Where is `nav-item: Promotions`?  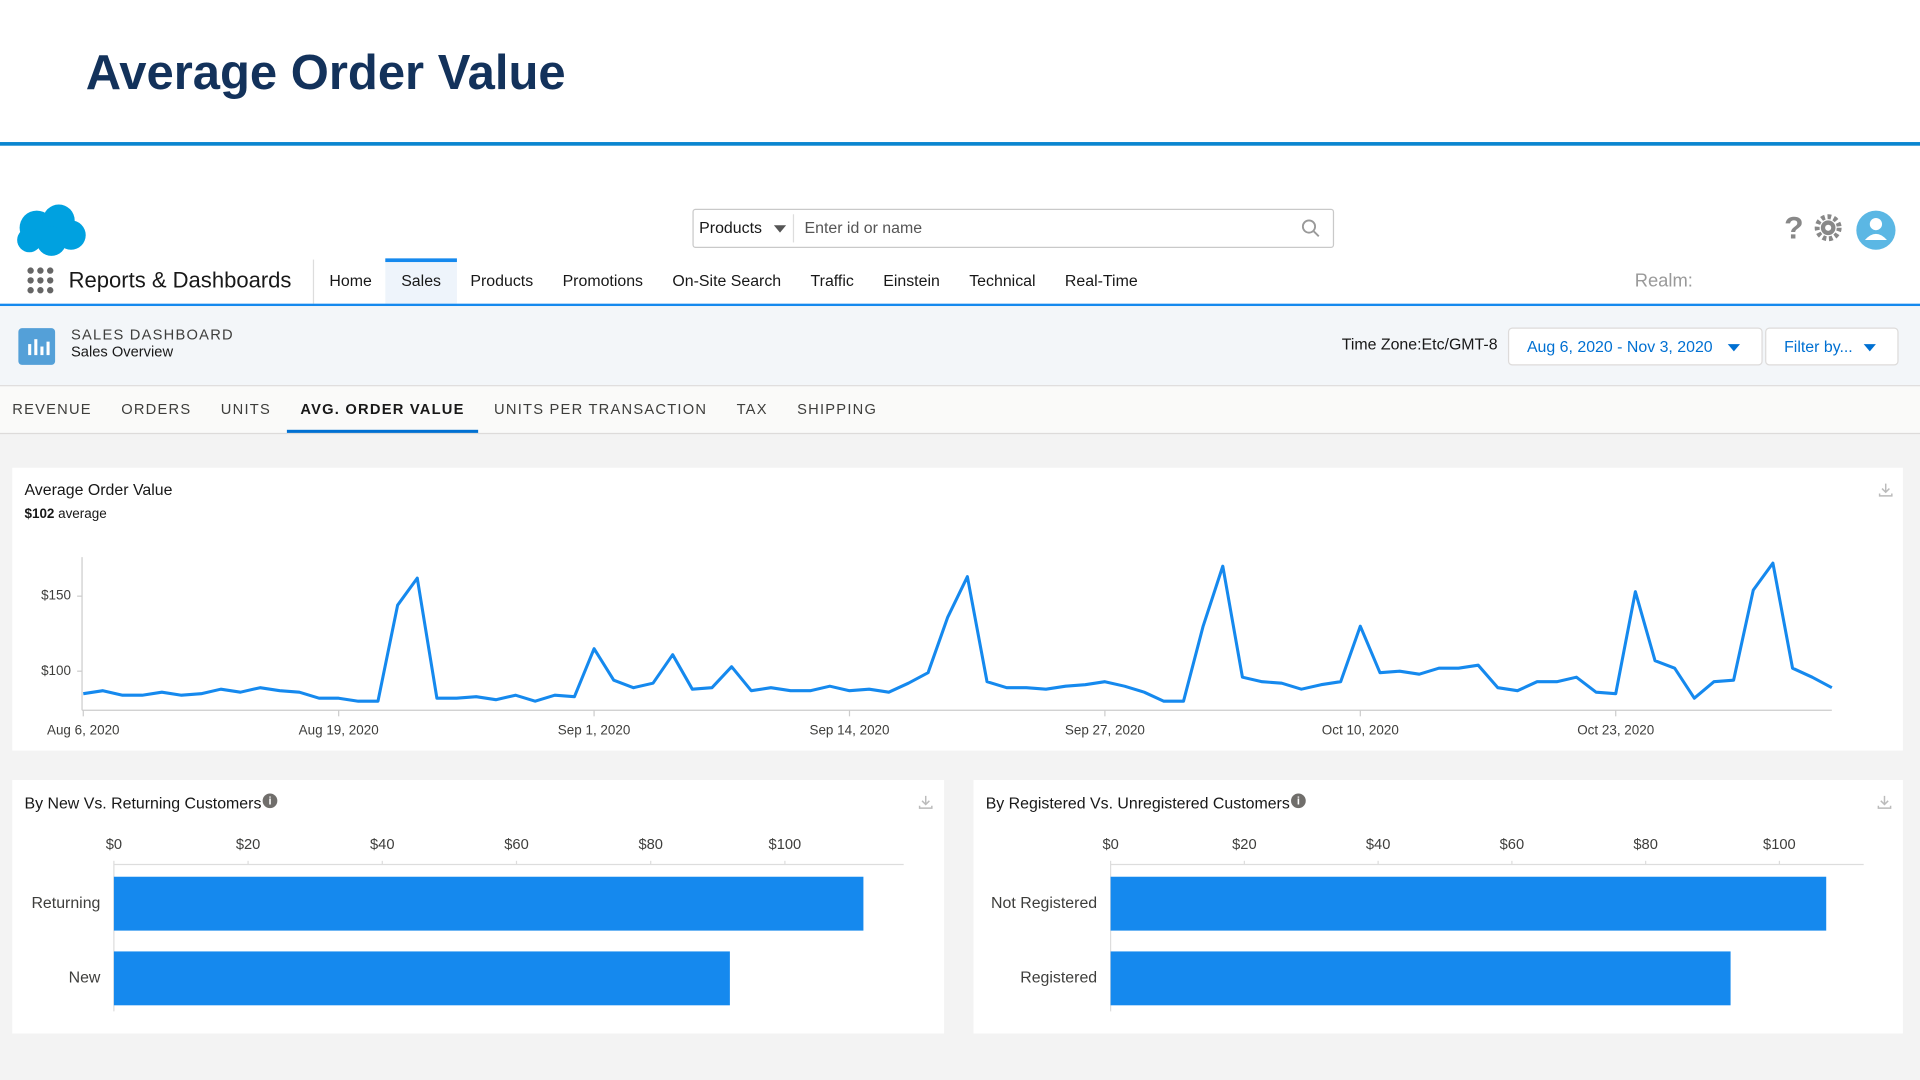
nav-item: Promotions is located at coordinates (603, 281).